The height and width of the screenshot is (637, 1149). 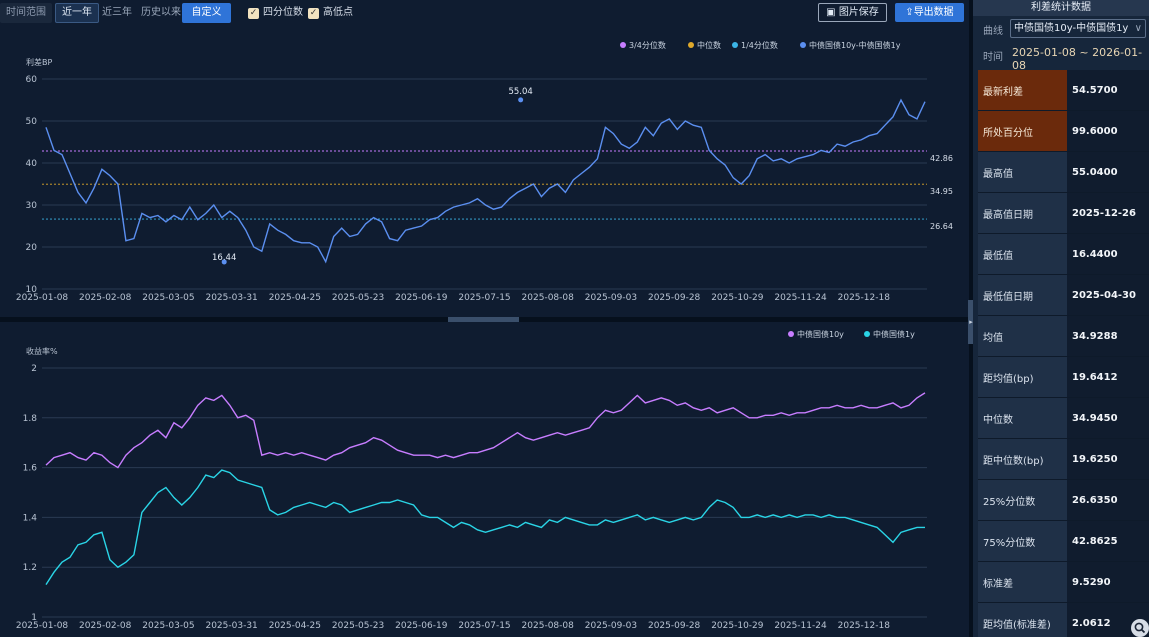 What do you see at coordinates (1108, 254) in the screenshot?
I see `stat-value: 16.4400` at bounding box center [1108, 254].